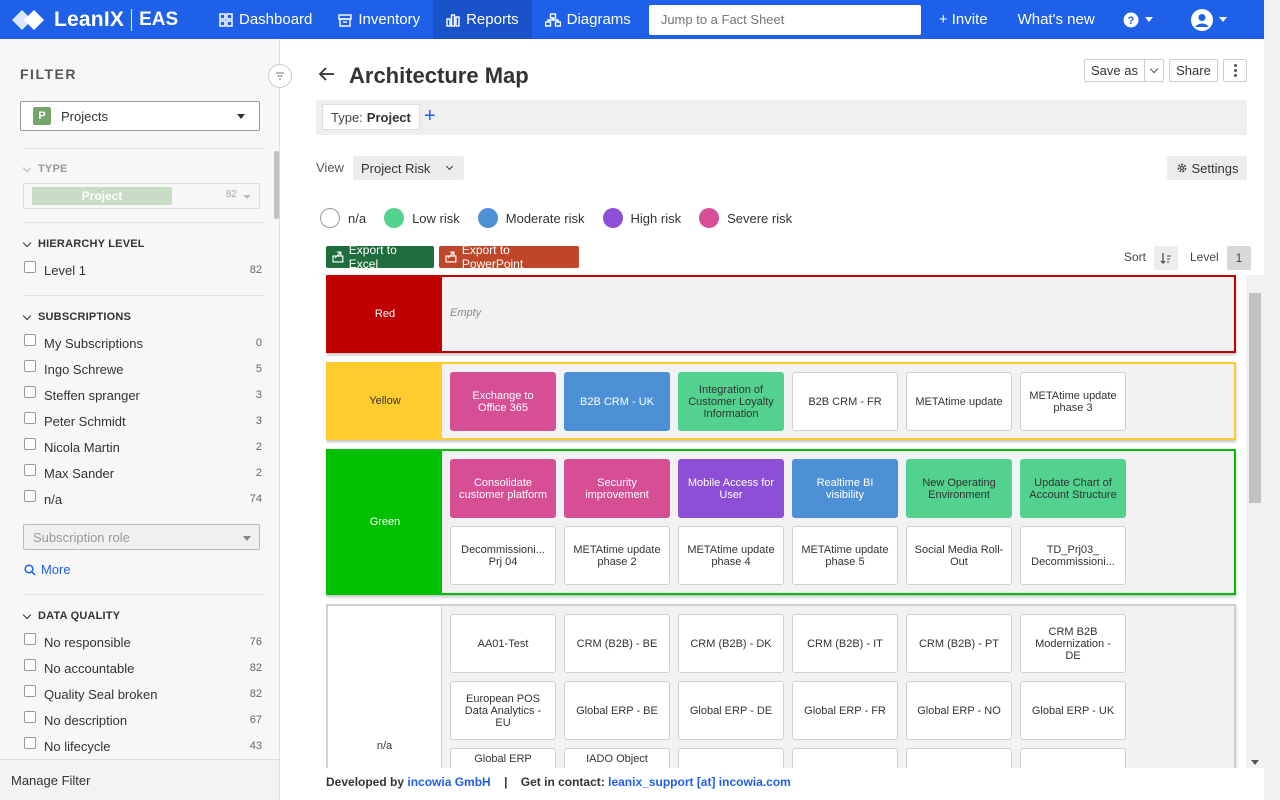  Describe the element at coordinates (143, 720) in the screenshot. I see `filter-no-description: No description 67` at that location.